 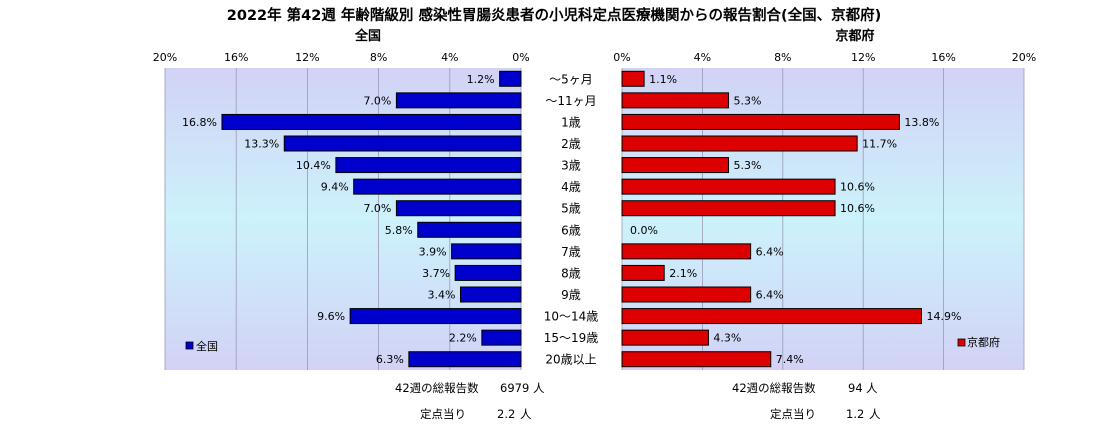 I want to click on category-label: 4歳, so click(x=571, y=187).